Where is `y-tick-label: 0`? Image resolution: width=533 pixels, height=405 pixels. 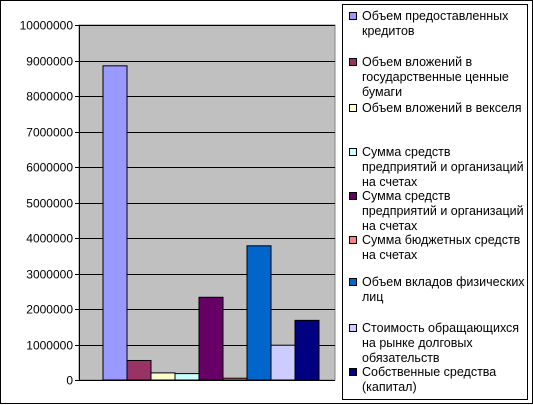
y-tick-label: 0 is located at coordinates (69, 381).